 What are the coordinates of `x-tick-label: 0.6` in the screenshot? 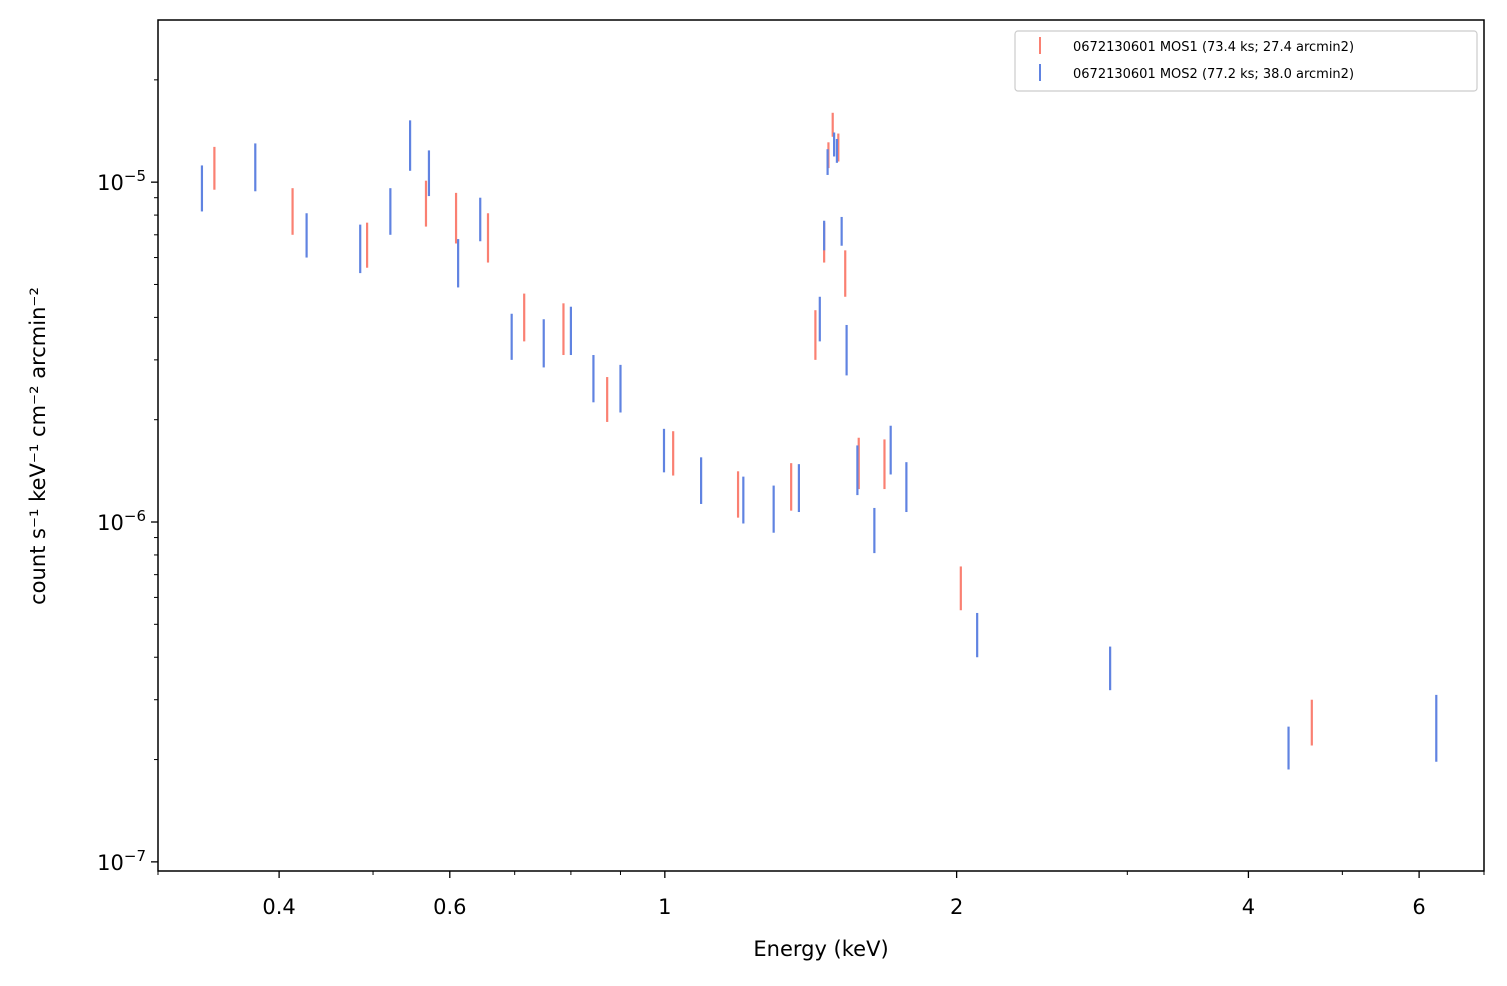 It's located at (449, 907).